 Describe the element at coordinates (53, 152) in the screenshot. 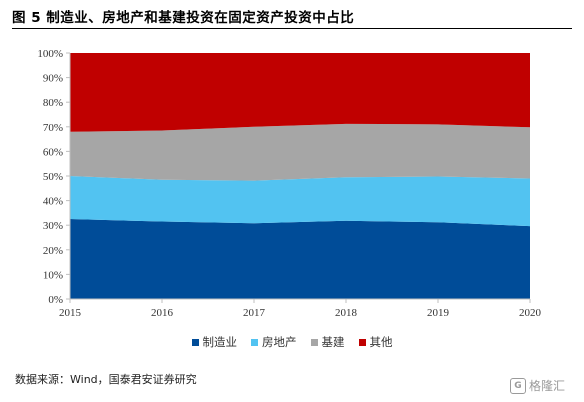

I see `y-tick-label: 60%` at that location.